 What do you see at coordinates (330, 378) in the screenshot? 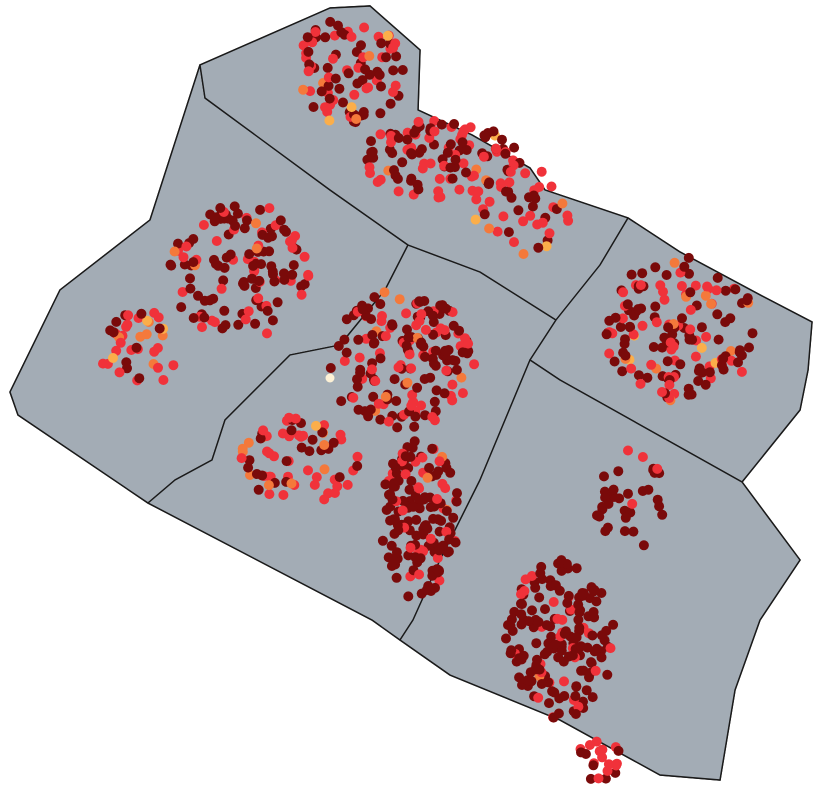
I see `map-point-very-low` at bounding box center [330, 378].